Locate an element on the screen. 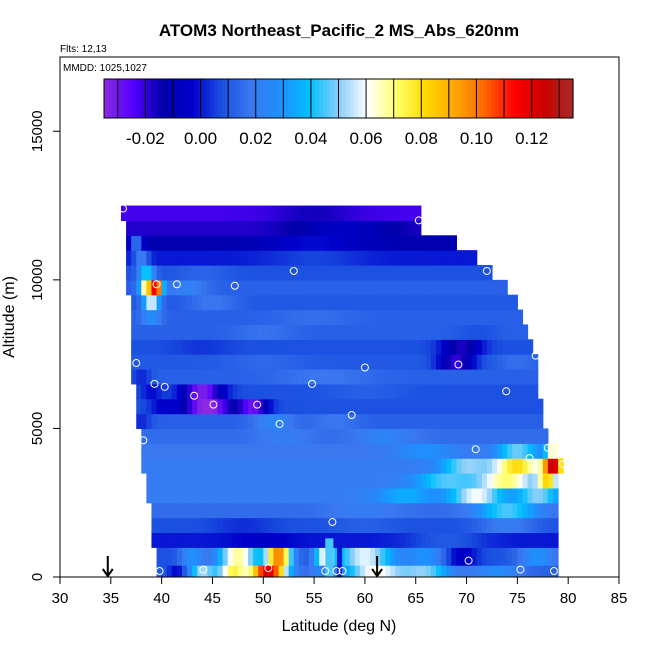  flight-marker is located at coordinates (458, 364).